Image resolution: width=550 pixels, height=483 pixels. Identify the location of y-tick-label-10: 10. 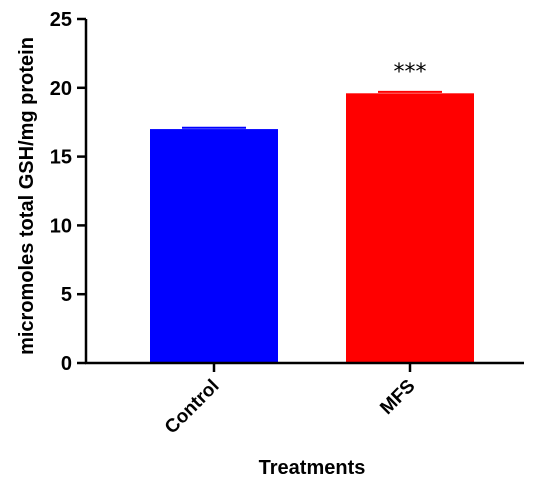
(61, 226).